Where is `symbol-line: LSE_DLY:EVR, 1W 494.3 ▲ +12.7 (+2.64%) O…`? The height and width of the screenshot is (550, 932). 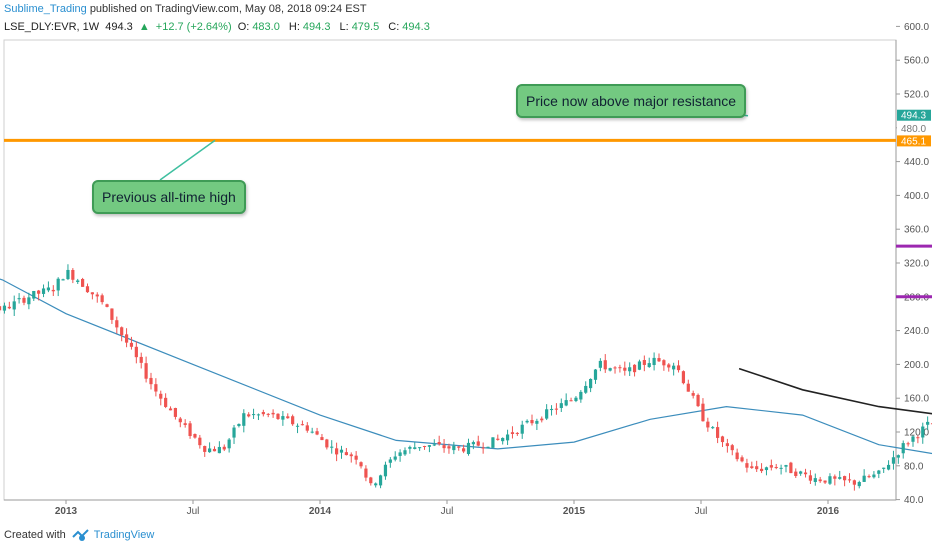
symbol-line: LSE_DLY:EVR, 1W 494.3 ▲ +12.7 (+2.64%) O… is located at coordinates (220, 27).